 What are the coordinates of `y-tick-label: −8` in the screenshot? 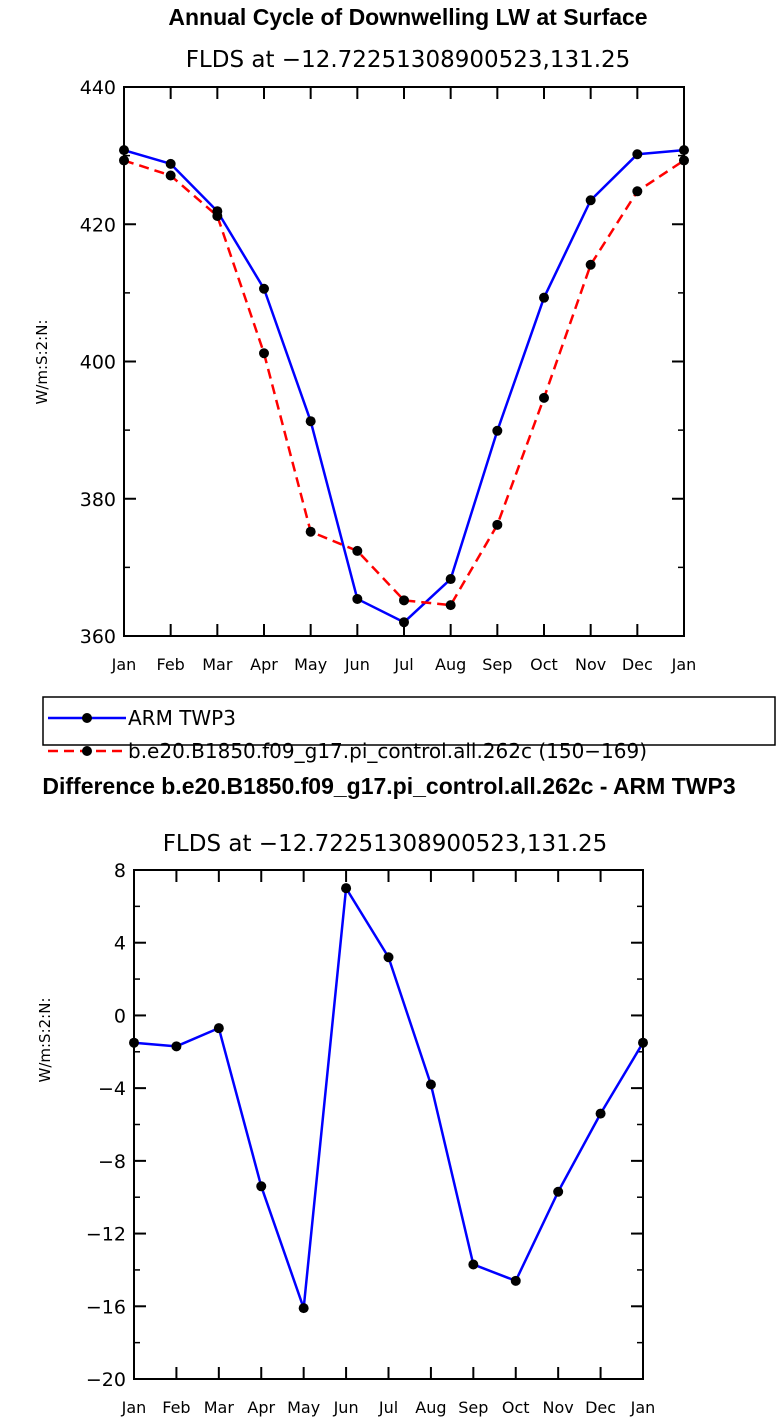 It's located at (112, 1162).